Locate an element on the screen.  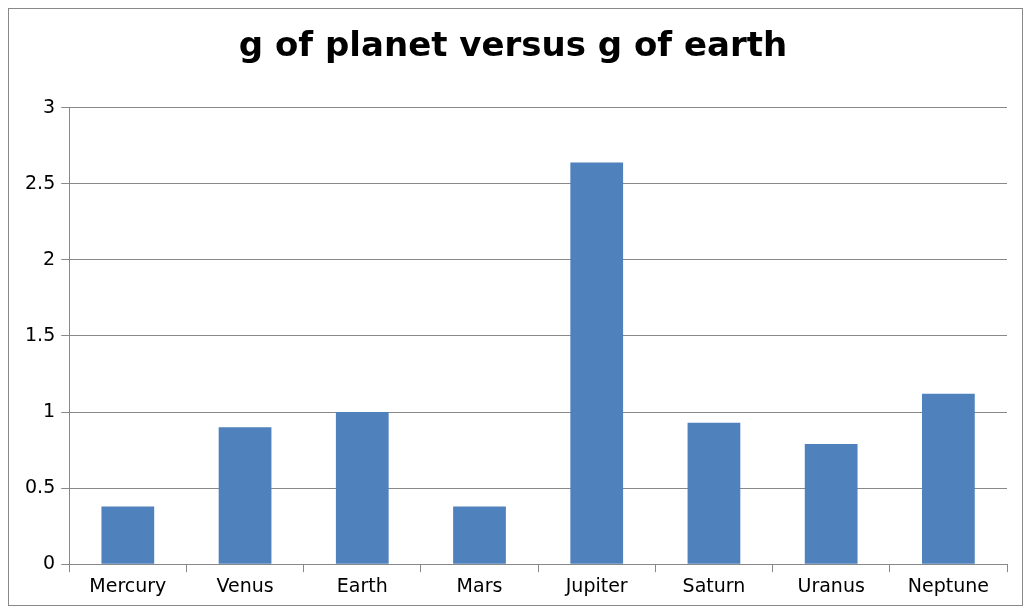
x-tick-label: Earth is located at coordinates (362, 584).